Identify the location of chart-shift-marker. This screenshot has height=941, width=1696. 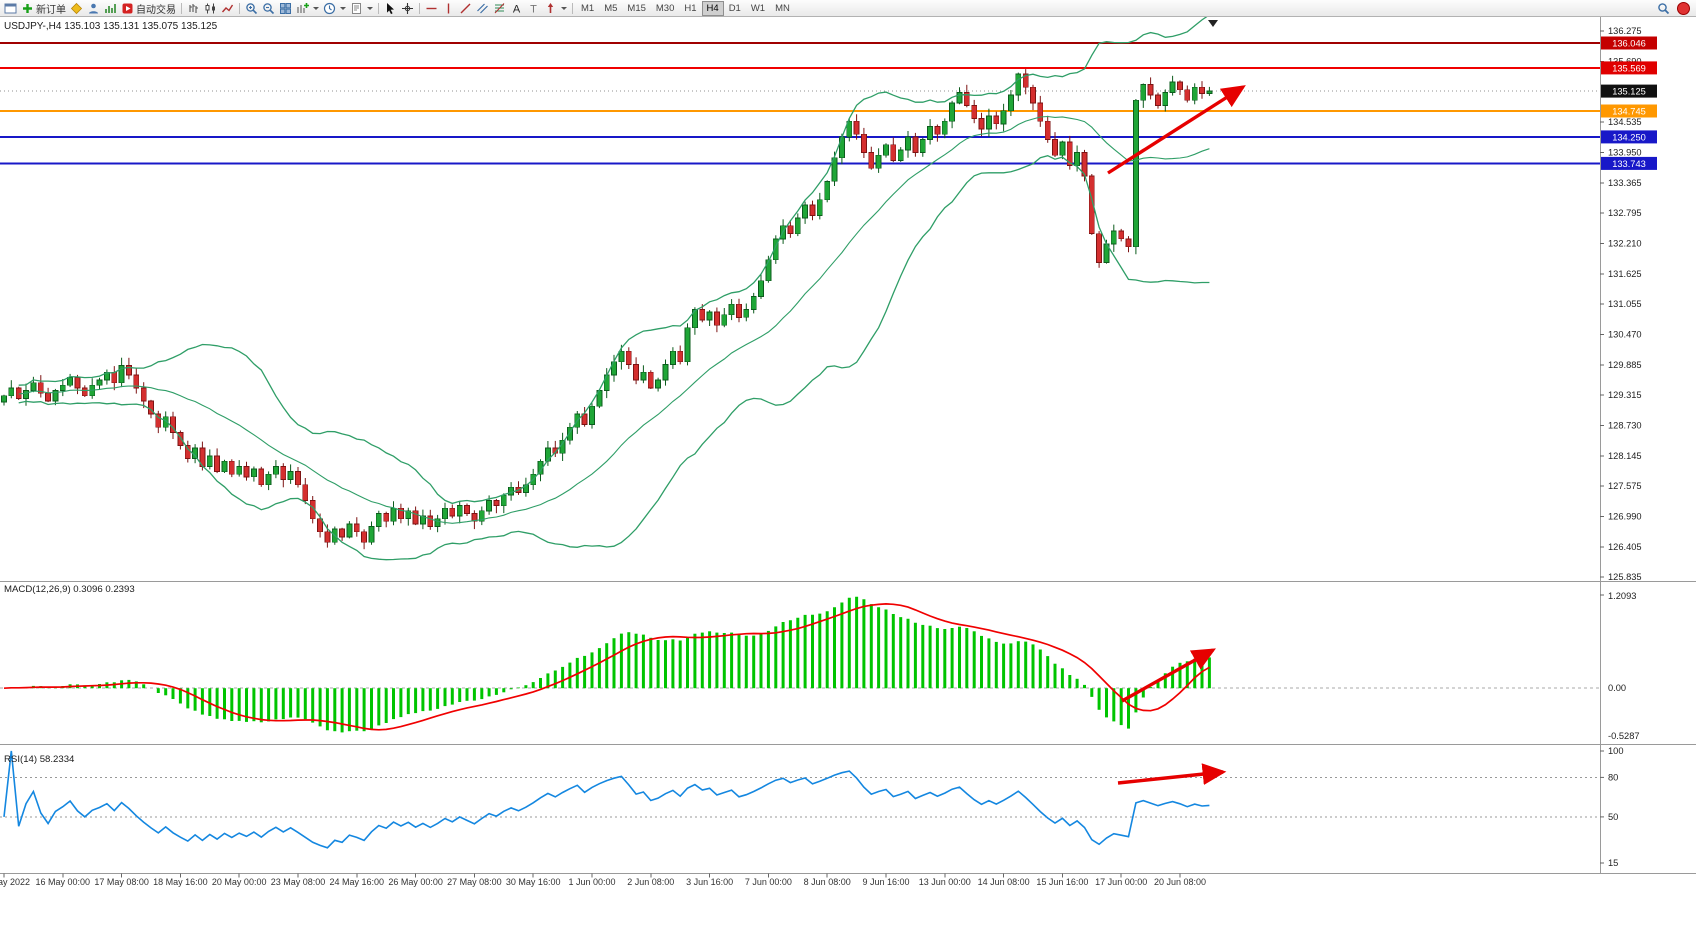
(1213, 23).